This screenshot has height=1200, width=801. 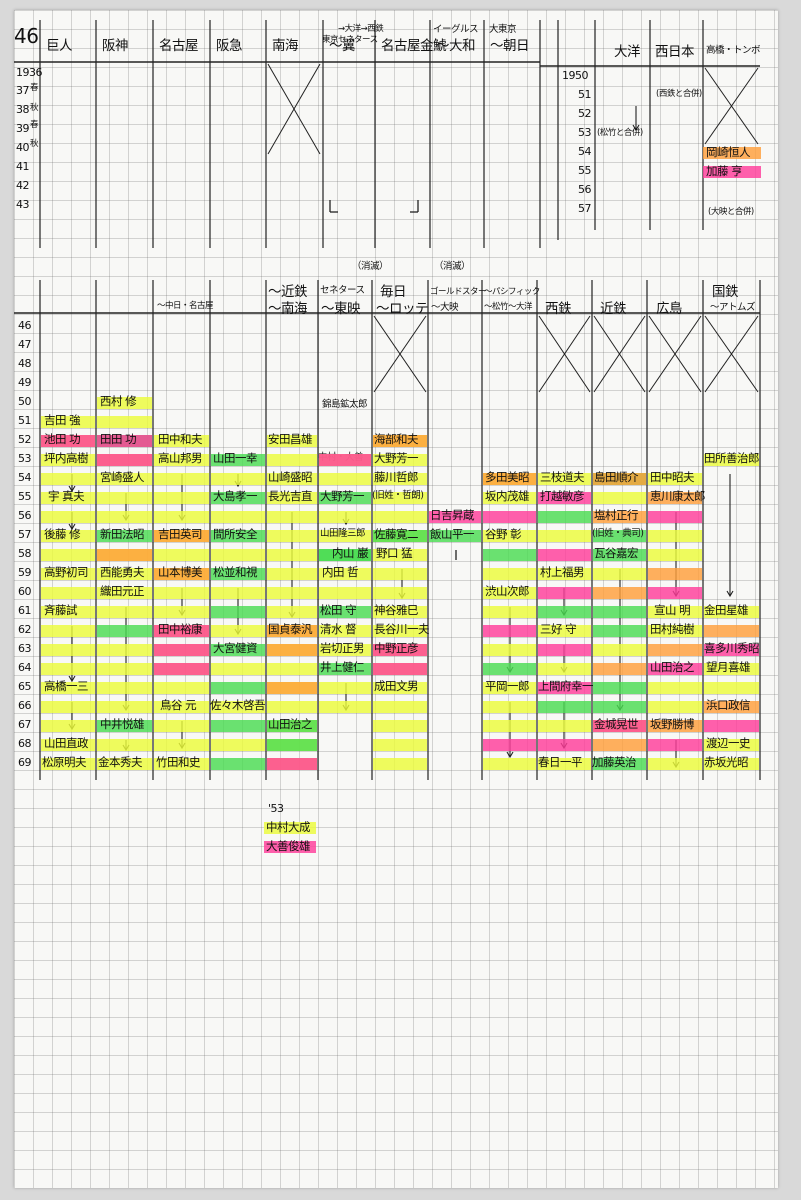 What do you see at coordinates (294, 109) in the screenshot?
I see `vacant-cross-nankai` at bounding box center [294, 109].